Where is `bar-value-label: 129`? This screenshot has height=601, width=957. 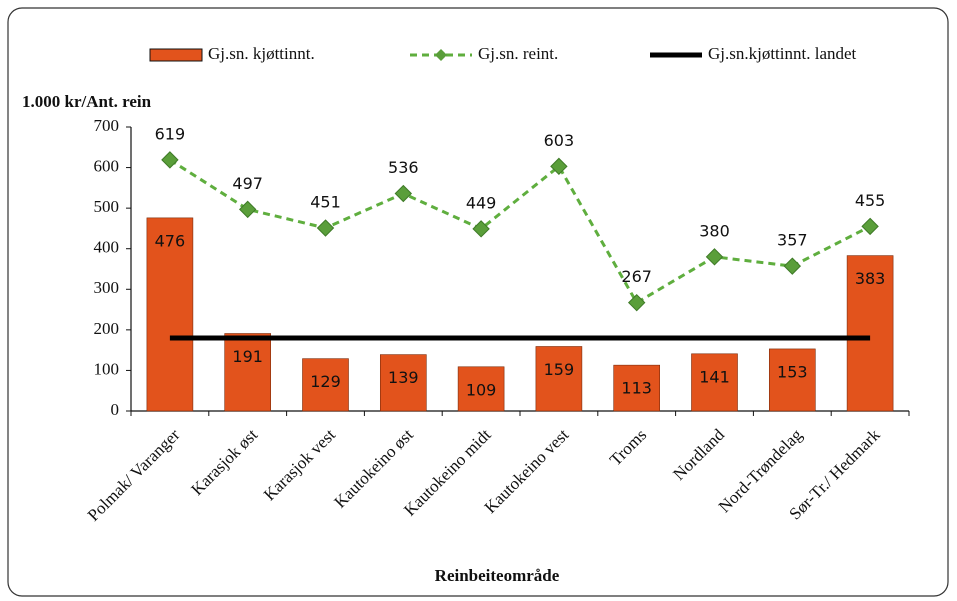
bar-value-label: 129 is located at coordinates (325, 381).